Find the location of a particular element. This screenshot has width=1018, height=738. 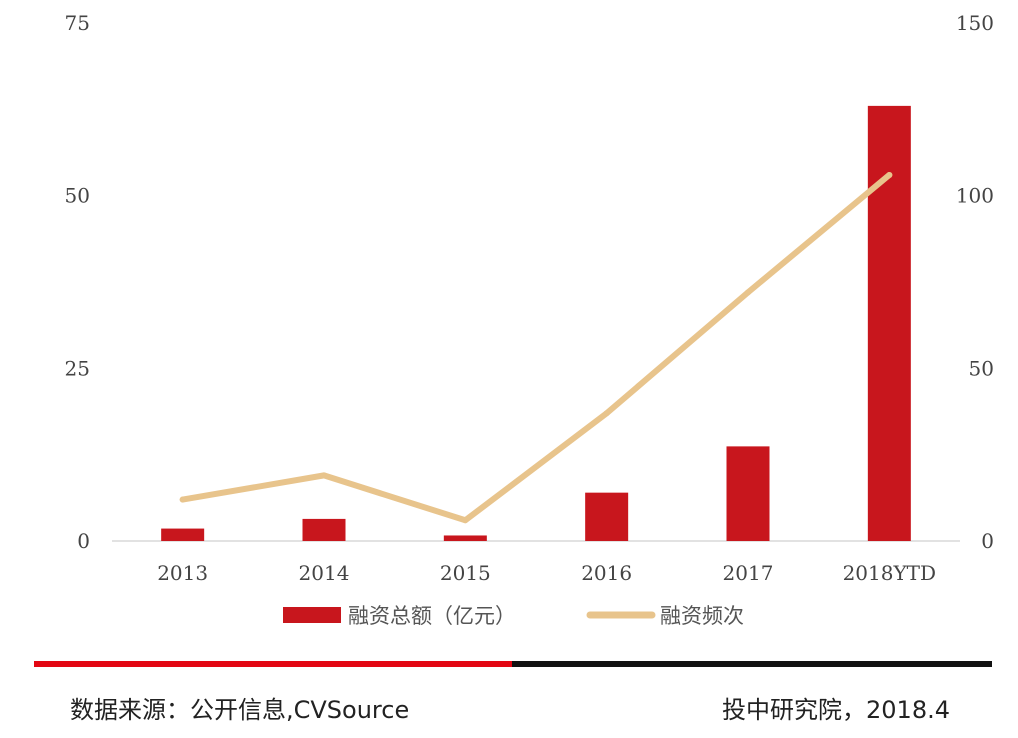

legend-label-frequency: 融资频次 is located at coordinates (702, 616).